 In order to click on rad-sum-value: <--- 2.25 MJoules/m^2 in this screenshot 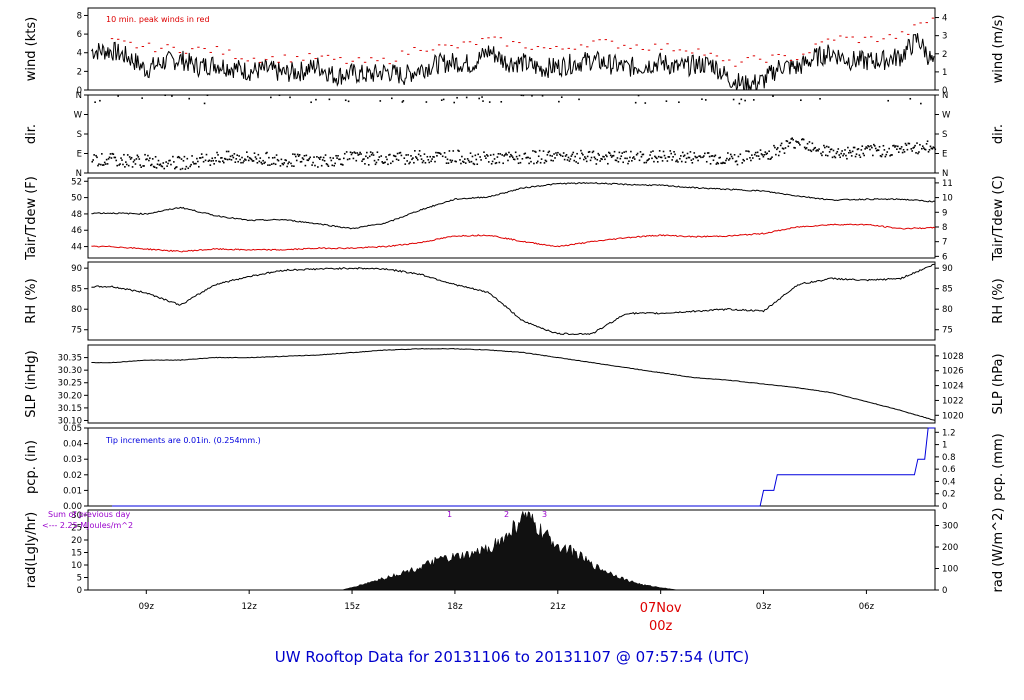, I will do `click(87, 525)`.